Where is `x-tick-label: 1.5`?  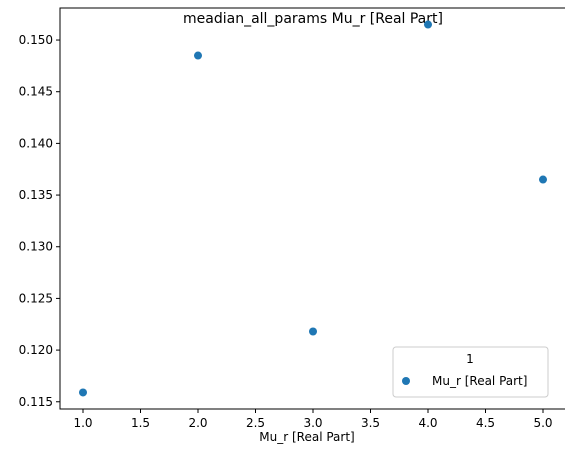
x-tick-label: 1.5 is located at coordinates (140, 423).